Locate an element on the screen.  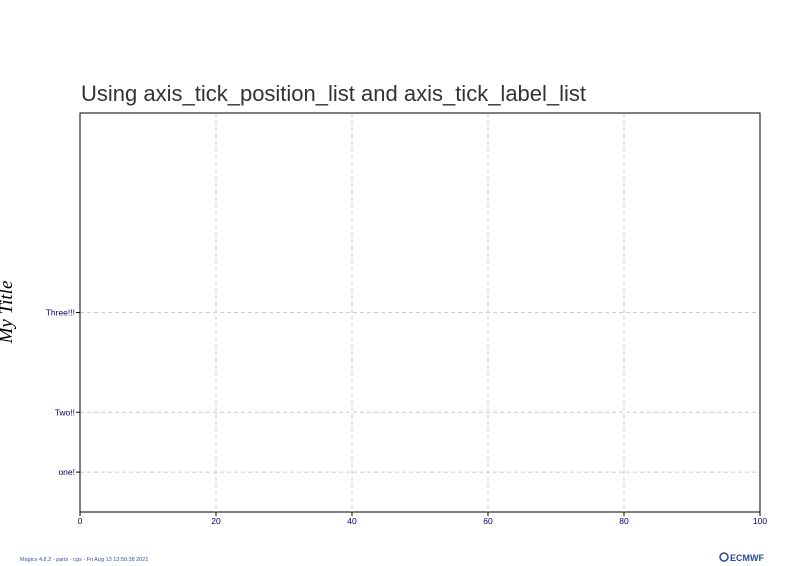
x-tick-label: 80 is located at coordinates (624, 521).